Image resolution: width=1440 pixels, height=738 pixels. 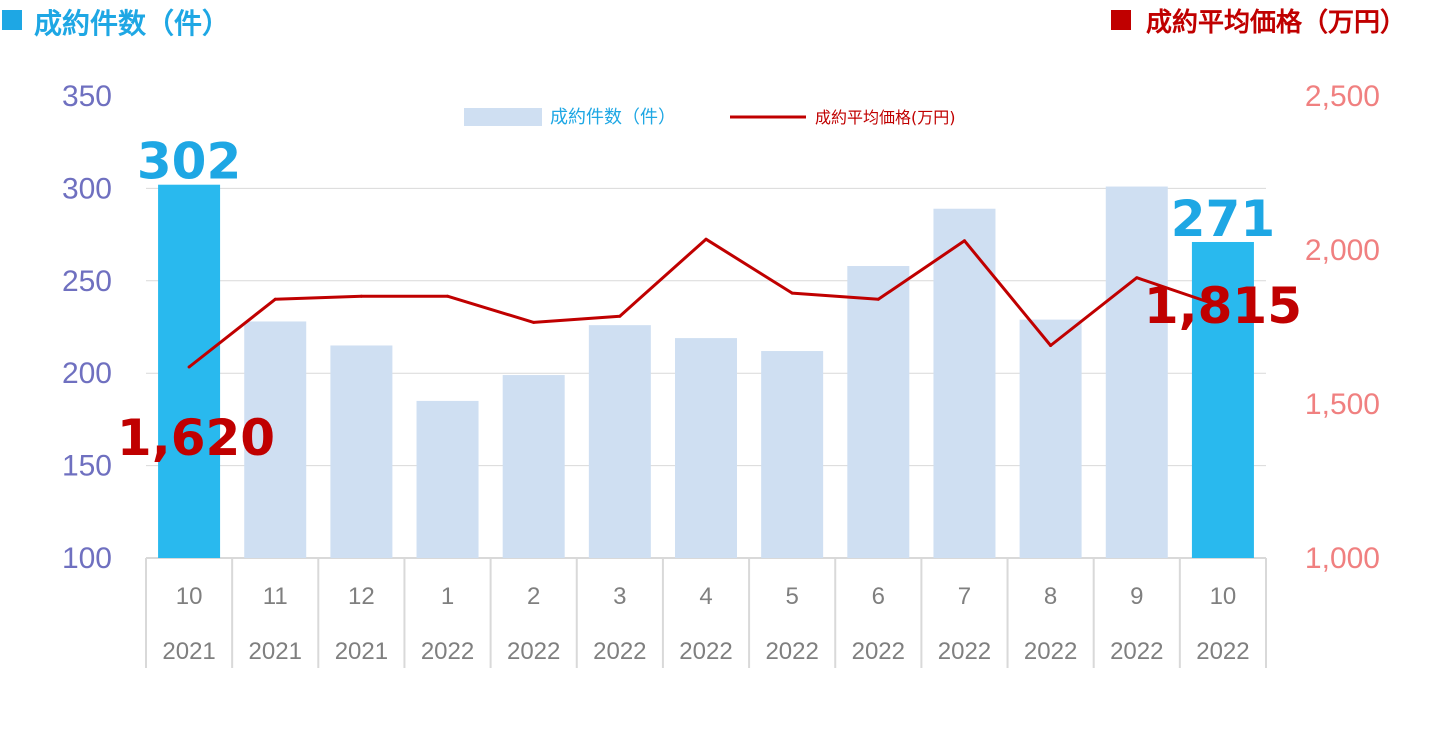 I want to click on month-label: 1, so click(x=447, y=596).